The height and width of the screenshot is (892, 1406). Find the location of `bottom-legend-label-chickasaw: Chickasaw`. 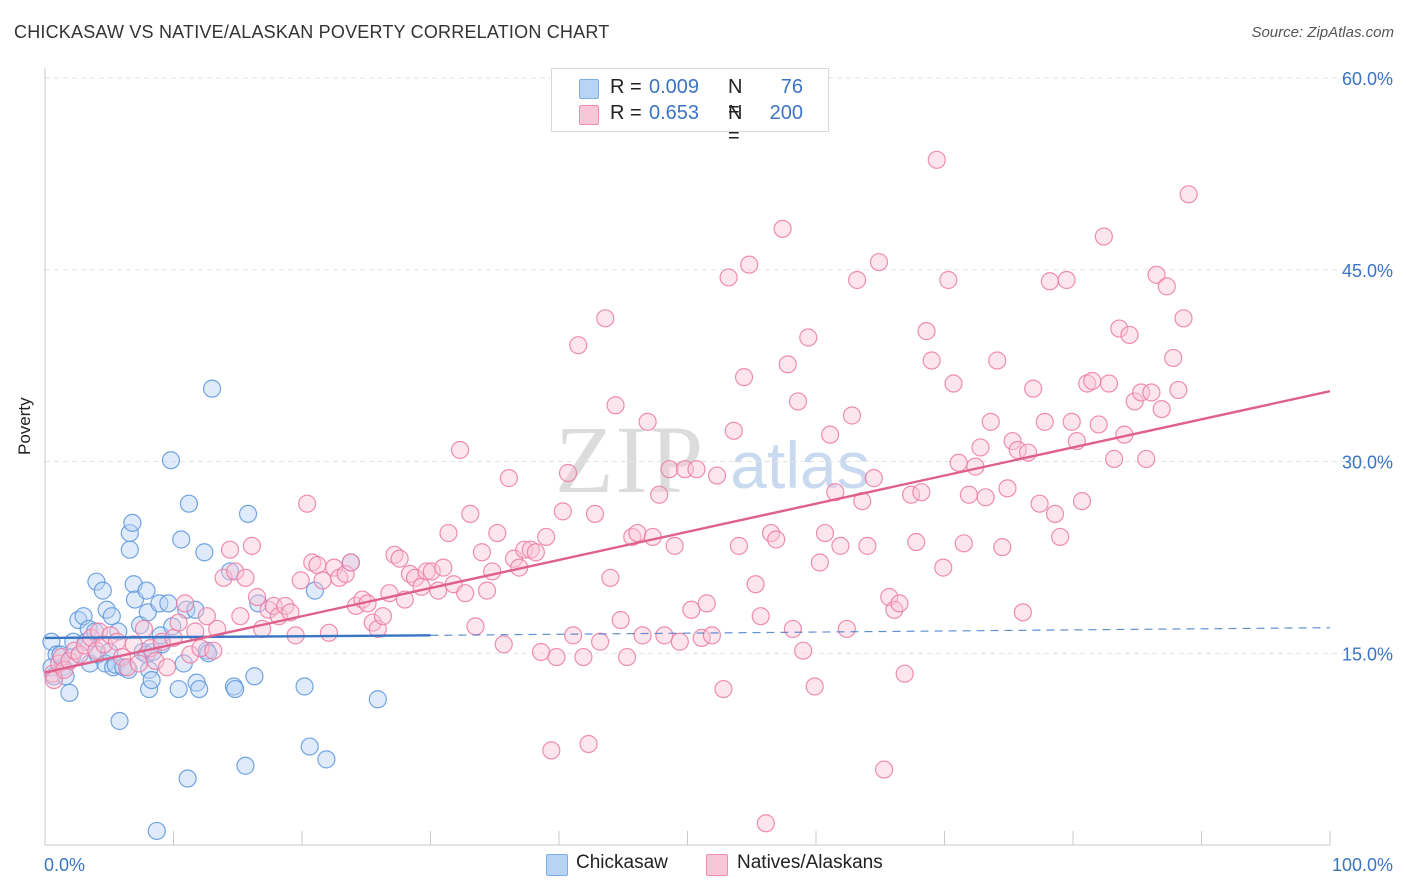

bottom-legend-label-chickasaw: Chickasaw is located at coordinates (622, 862).